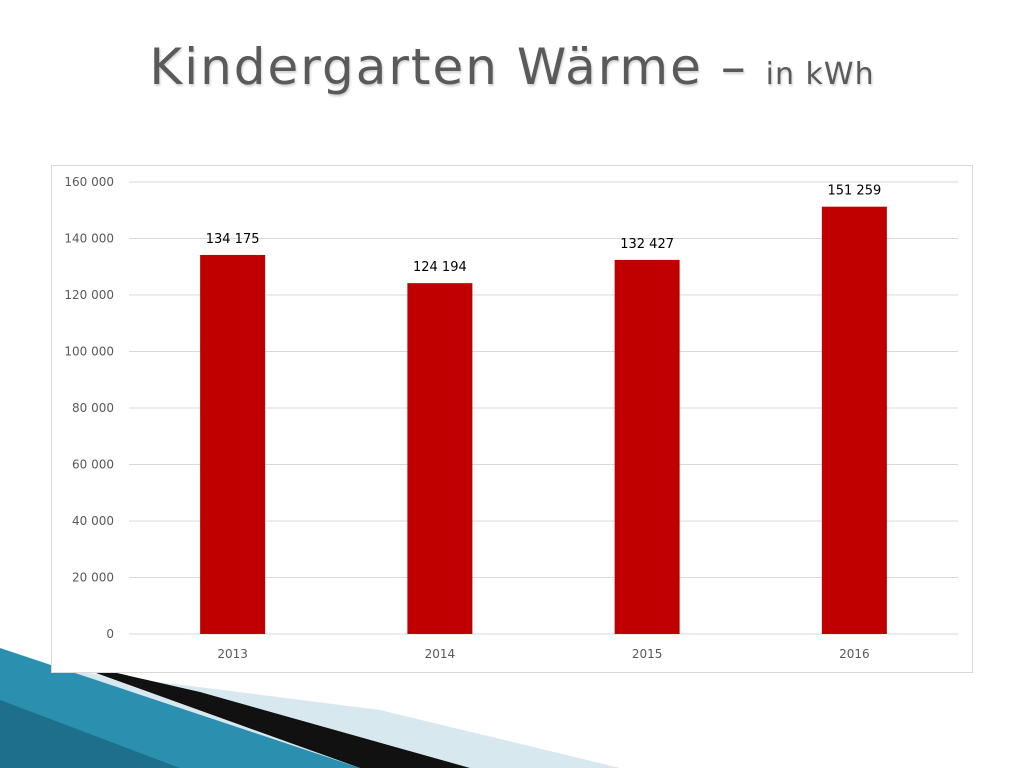 This screenshot has height=768, width=1024. Describe the element at coordinates (820, 74) in the screenshot. I see `slide-title-unit: in kWh` at that location.